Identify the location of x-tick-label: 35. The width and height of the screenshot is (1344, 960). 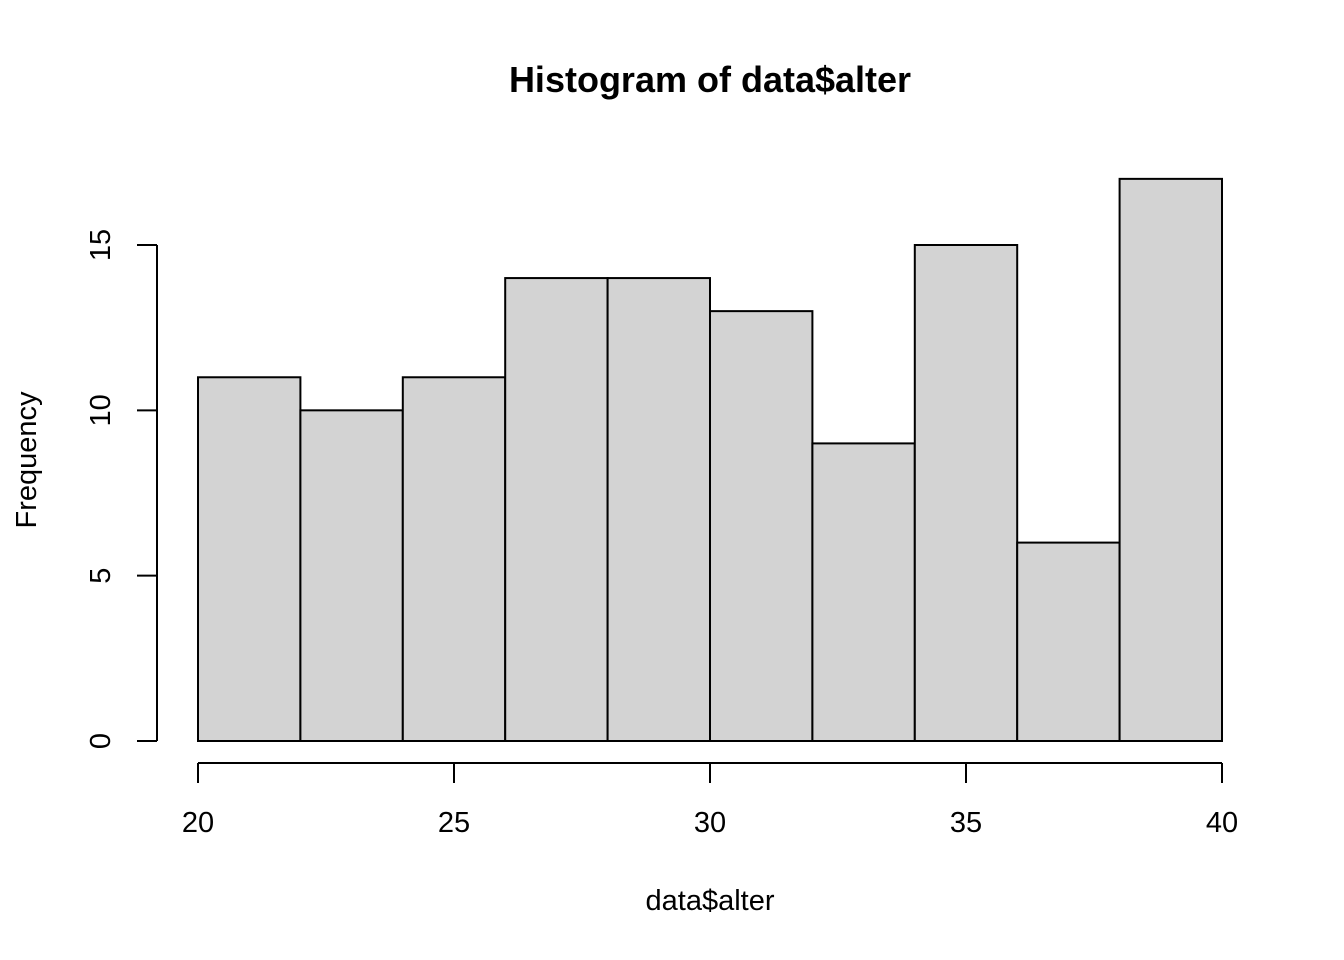
(966, 823).